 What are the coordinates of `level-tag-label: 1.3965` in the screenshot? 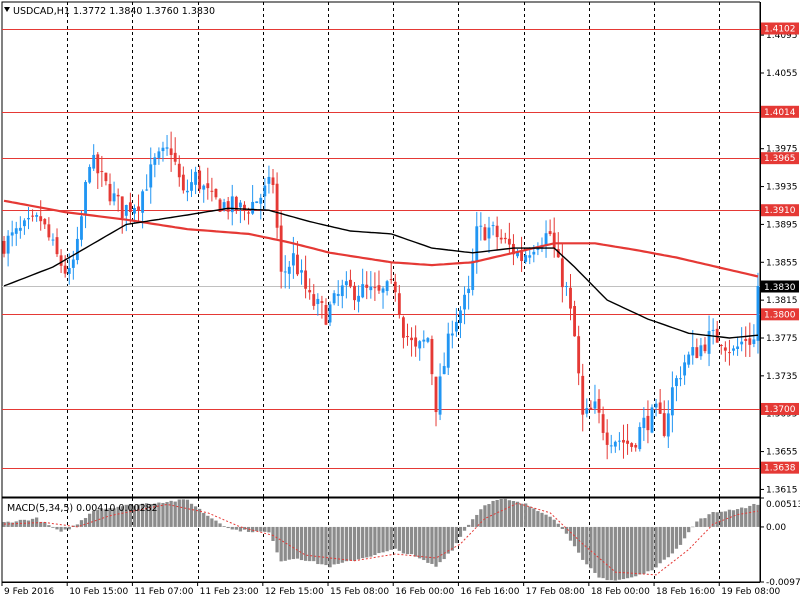 It's located at (780, 159).